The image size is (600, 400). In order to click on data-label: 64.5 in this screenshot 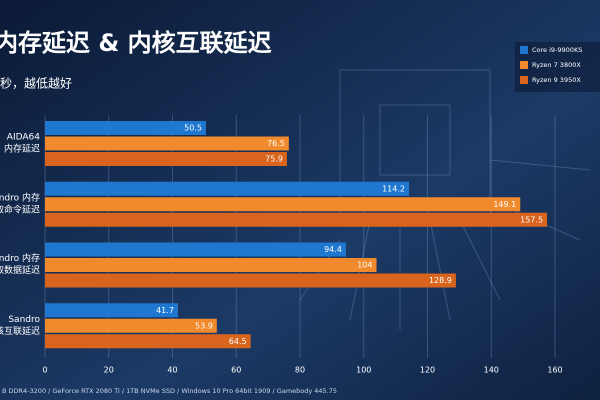, I will do `click(238, 341)`.